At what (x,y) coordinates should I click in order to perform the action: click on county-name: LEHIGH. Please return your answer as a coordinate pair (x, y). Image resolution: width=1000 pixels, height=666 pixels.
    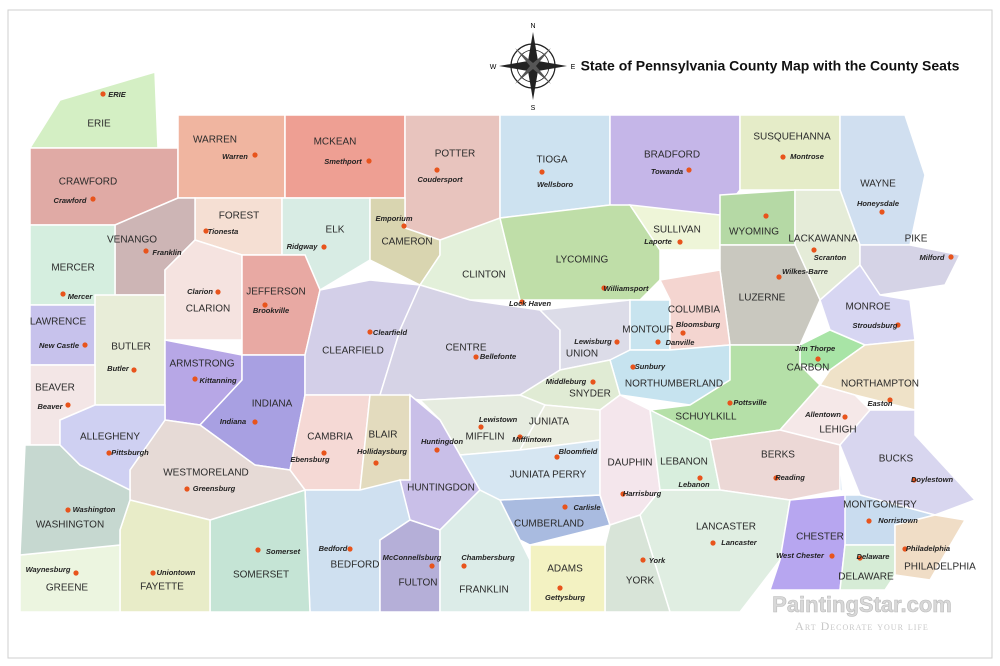
    Looking at the image, I should click on (837, 430).